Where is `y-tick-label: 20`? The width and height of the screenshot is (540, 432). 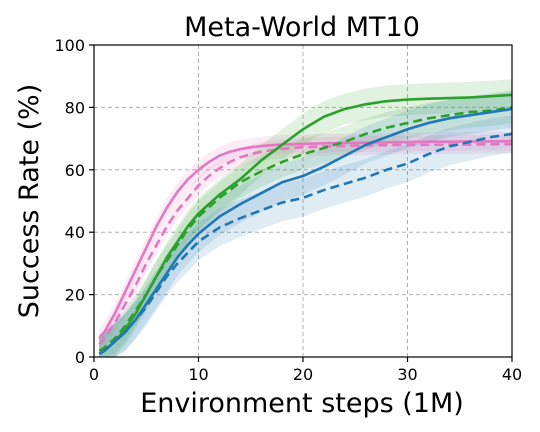 y-tick-label: 20 is located at coordinates (75, 295).